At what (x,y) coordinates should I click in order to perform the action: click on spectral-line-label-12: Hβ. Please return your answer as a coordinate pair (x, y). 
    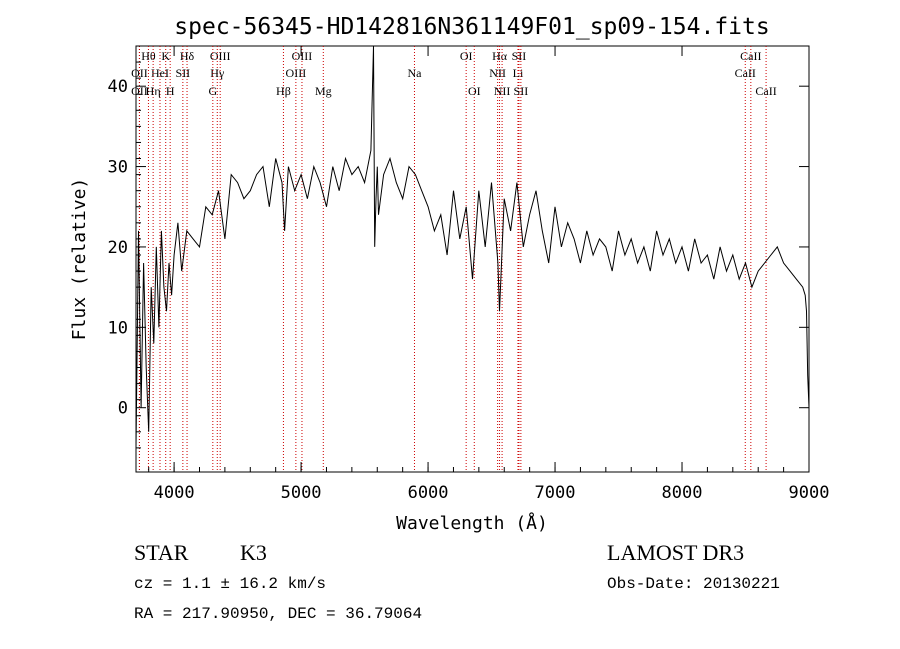
    Looking at the image, I should click on (283, 91).